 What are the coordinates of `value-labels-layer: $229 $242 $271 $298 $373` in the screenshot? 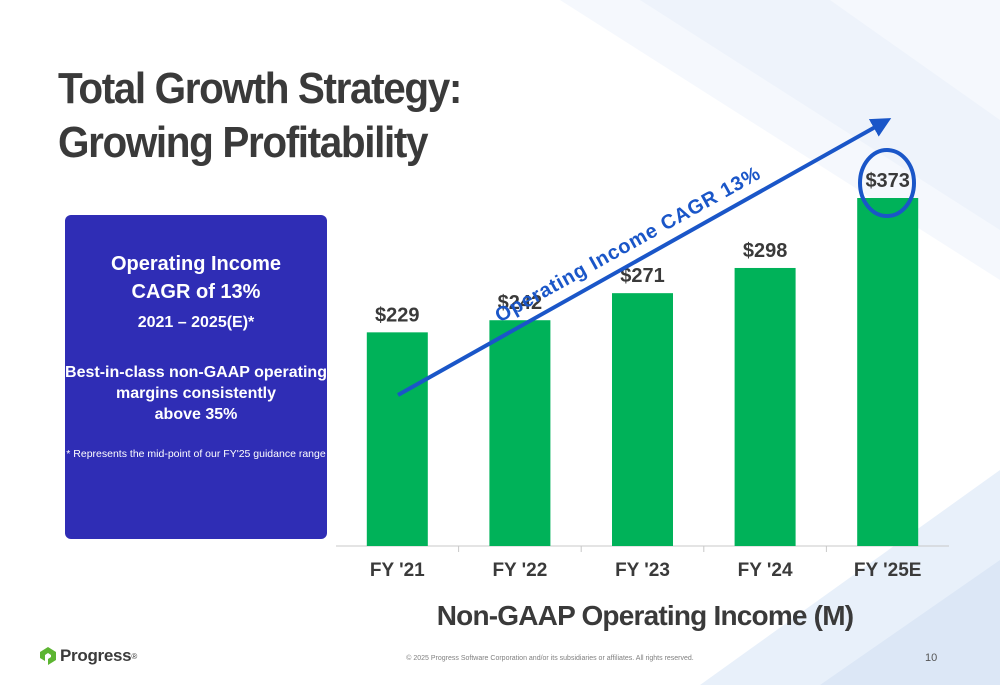 It's located at (642, 248).